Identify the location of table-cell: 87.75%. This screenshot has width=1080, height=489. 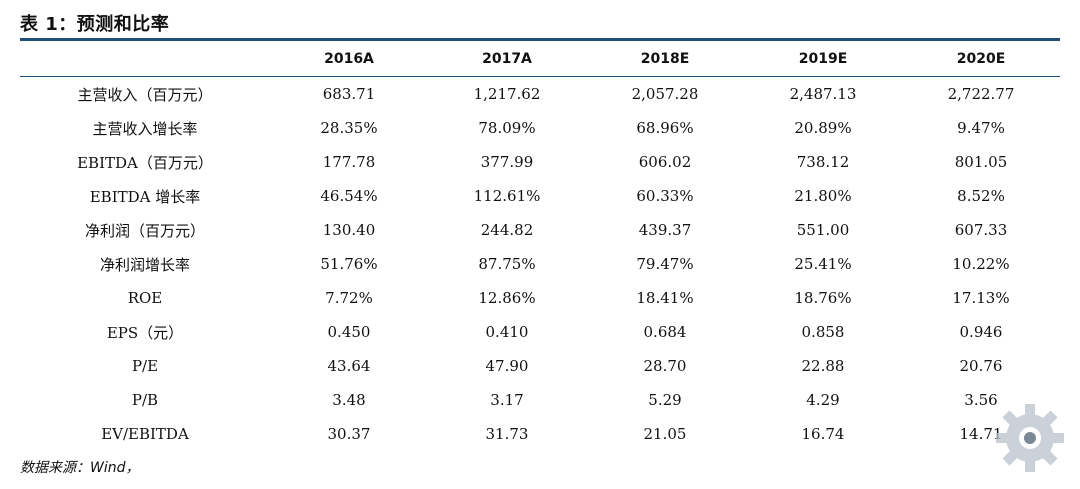
(507, 264).